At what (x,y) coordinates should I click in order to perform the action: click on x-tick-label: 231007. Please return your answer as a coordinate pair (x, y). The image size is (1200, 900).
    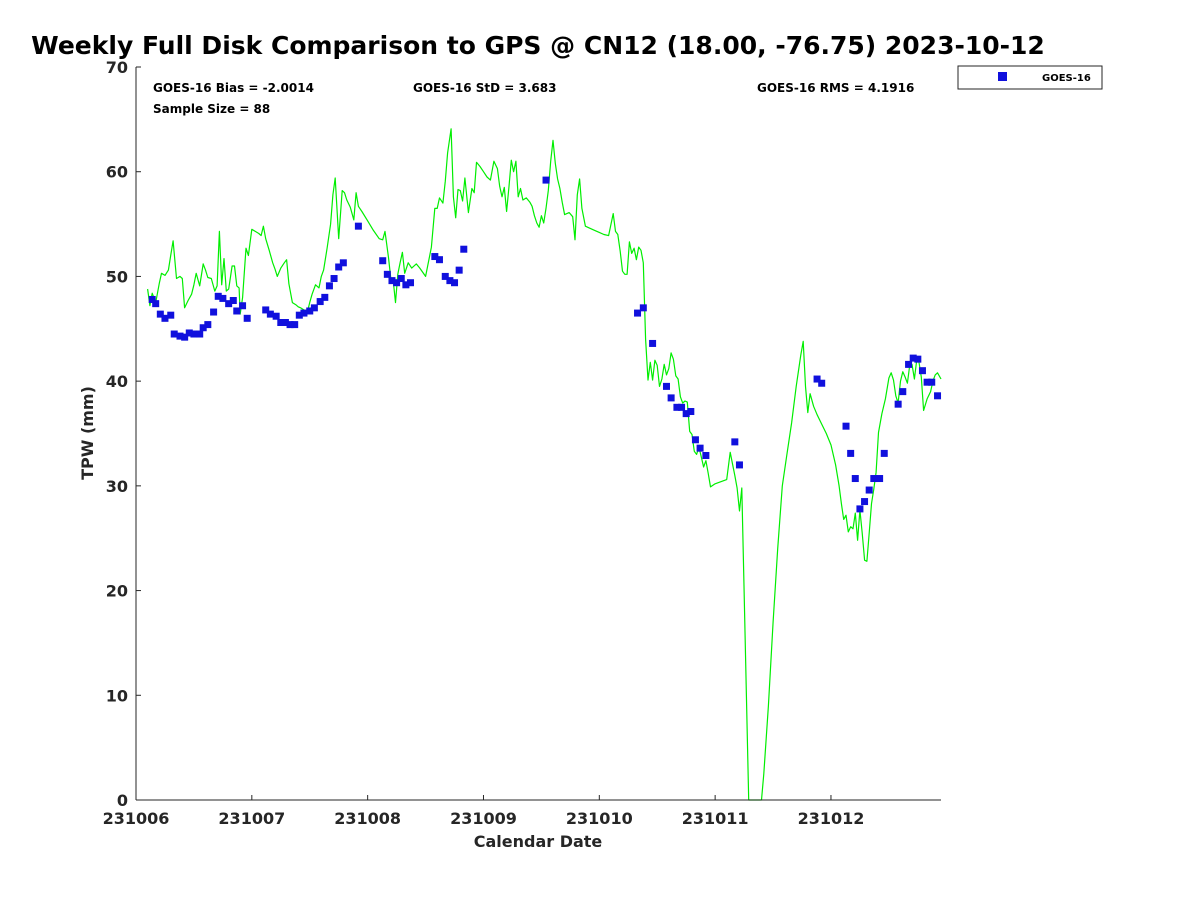
    Looking at the image, I should click on (251, 818).